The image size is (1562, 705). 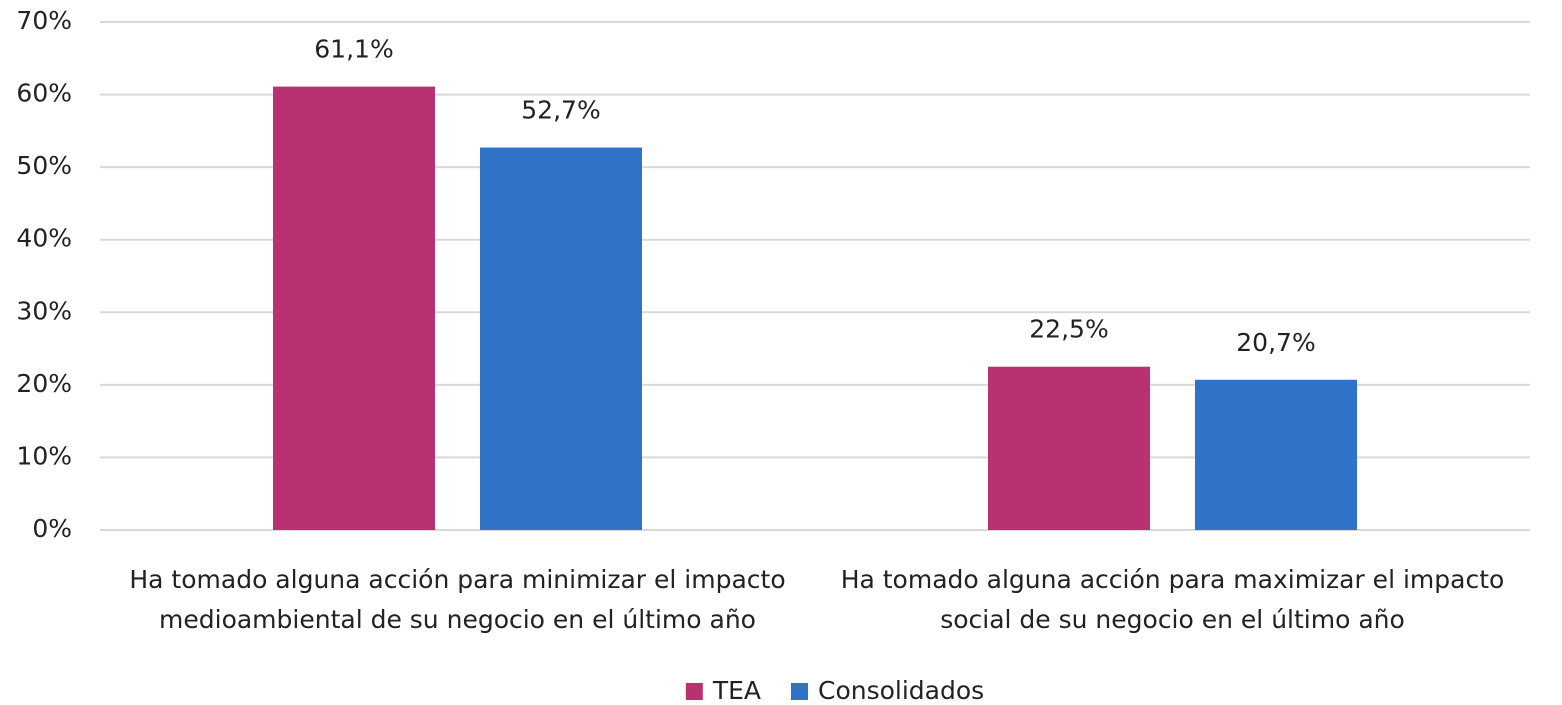 I want to click on data-label: 52,7%, so click(x=560, y=110).